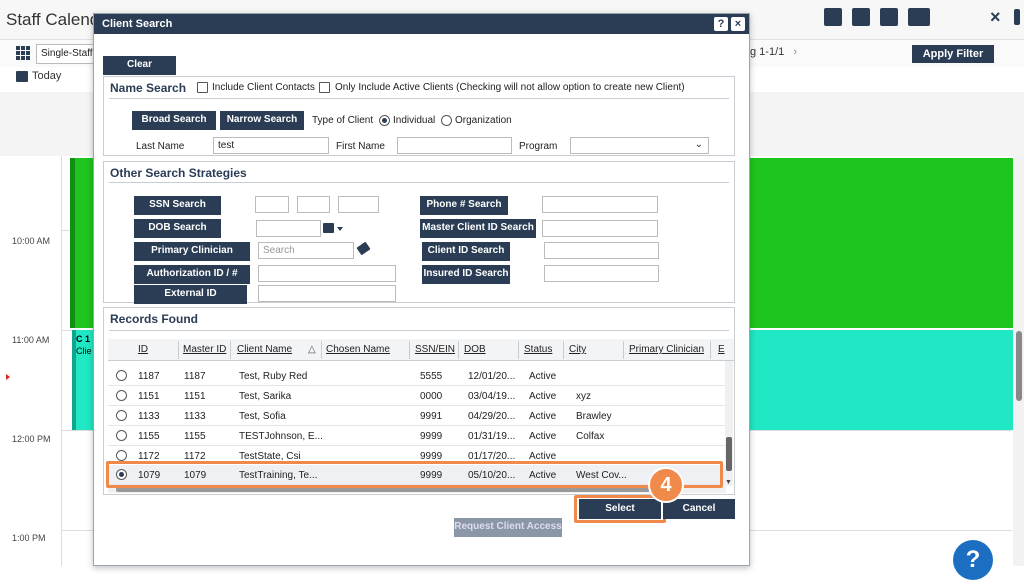  What do you see at coordinates (538, 349) in the screenshot?
I see `column-header-status: Status` at bounding box center [538, 349].